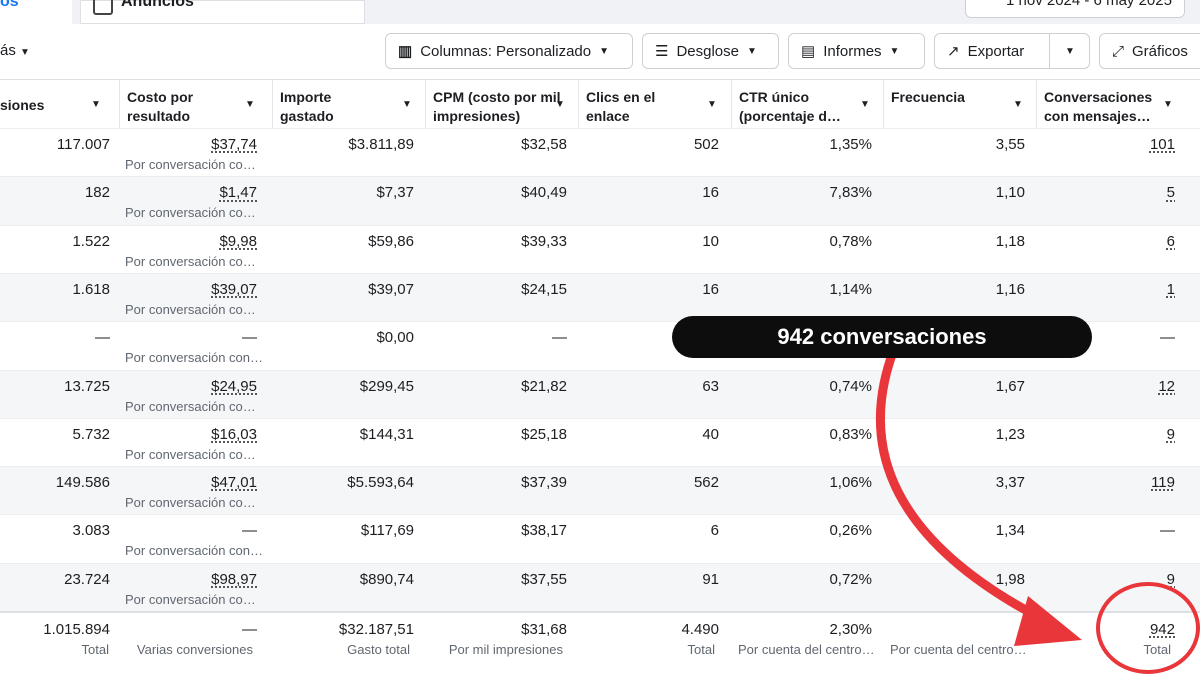 The width and height of the screenshot is (1200, 675). I want to click on cell: $9,98, so click(238, 241).